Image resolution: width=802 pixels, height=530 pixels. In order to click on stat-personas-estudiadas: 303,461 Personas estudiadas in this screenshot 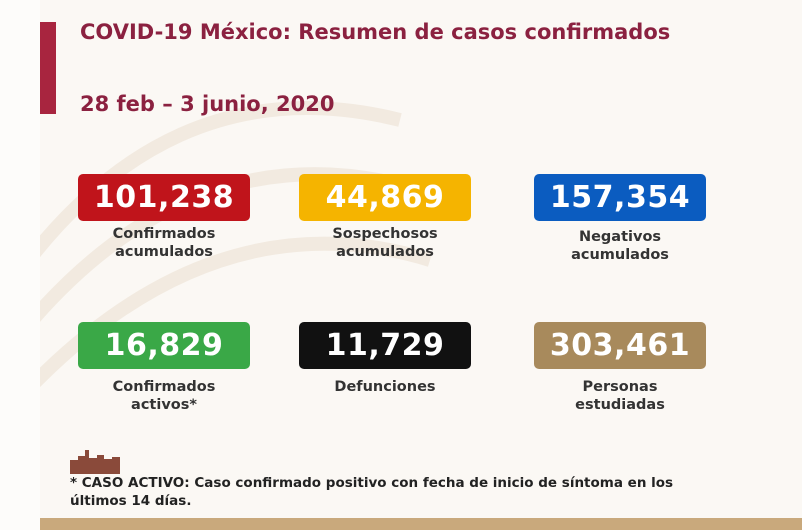, I will do `click(620, 368)`.